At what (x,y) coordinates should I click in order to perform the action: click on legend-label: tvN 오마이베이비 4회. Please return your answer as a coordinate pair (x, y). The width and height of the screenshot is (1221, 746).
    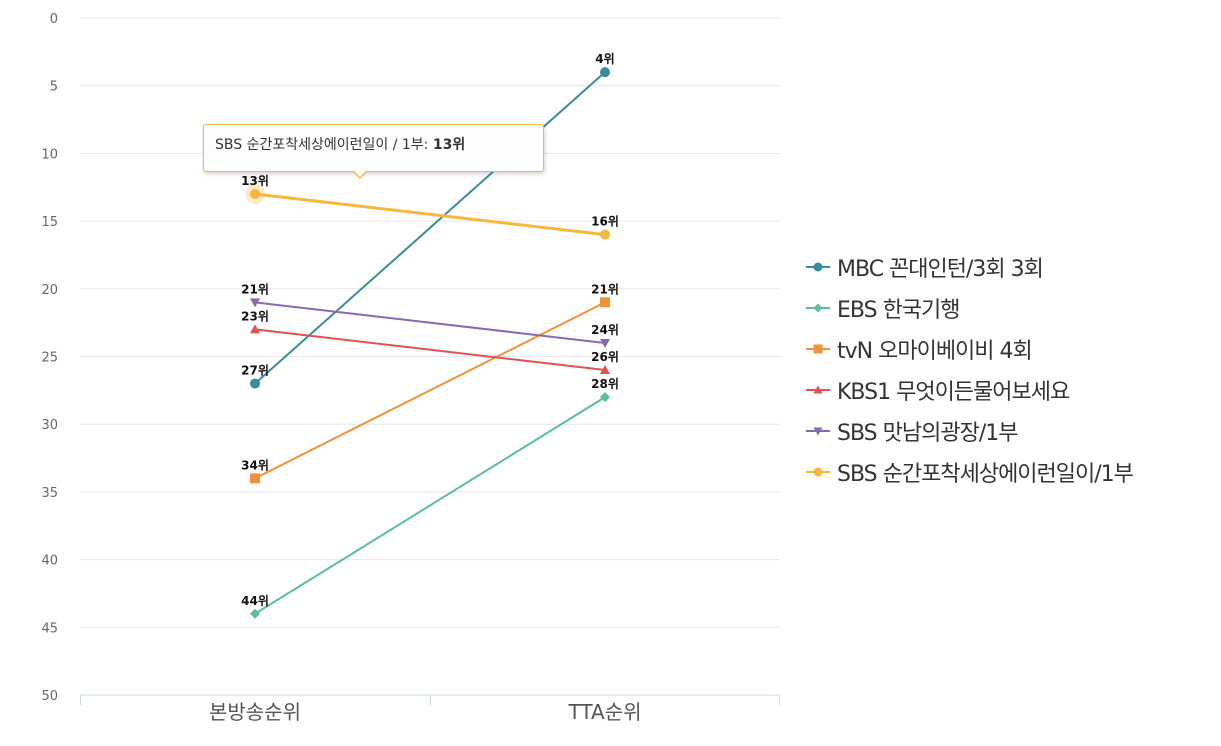
    Looking at the image, I should click on (935, 351).